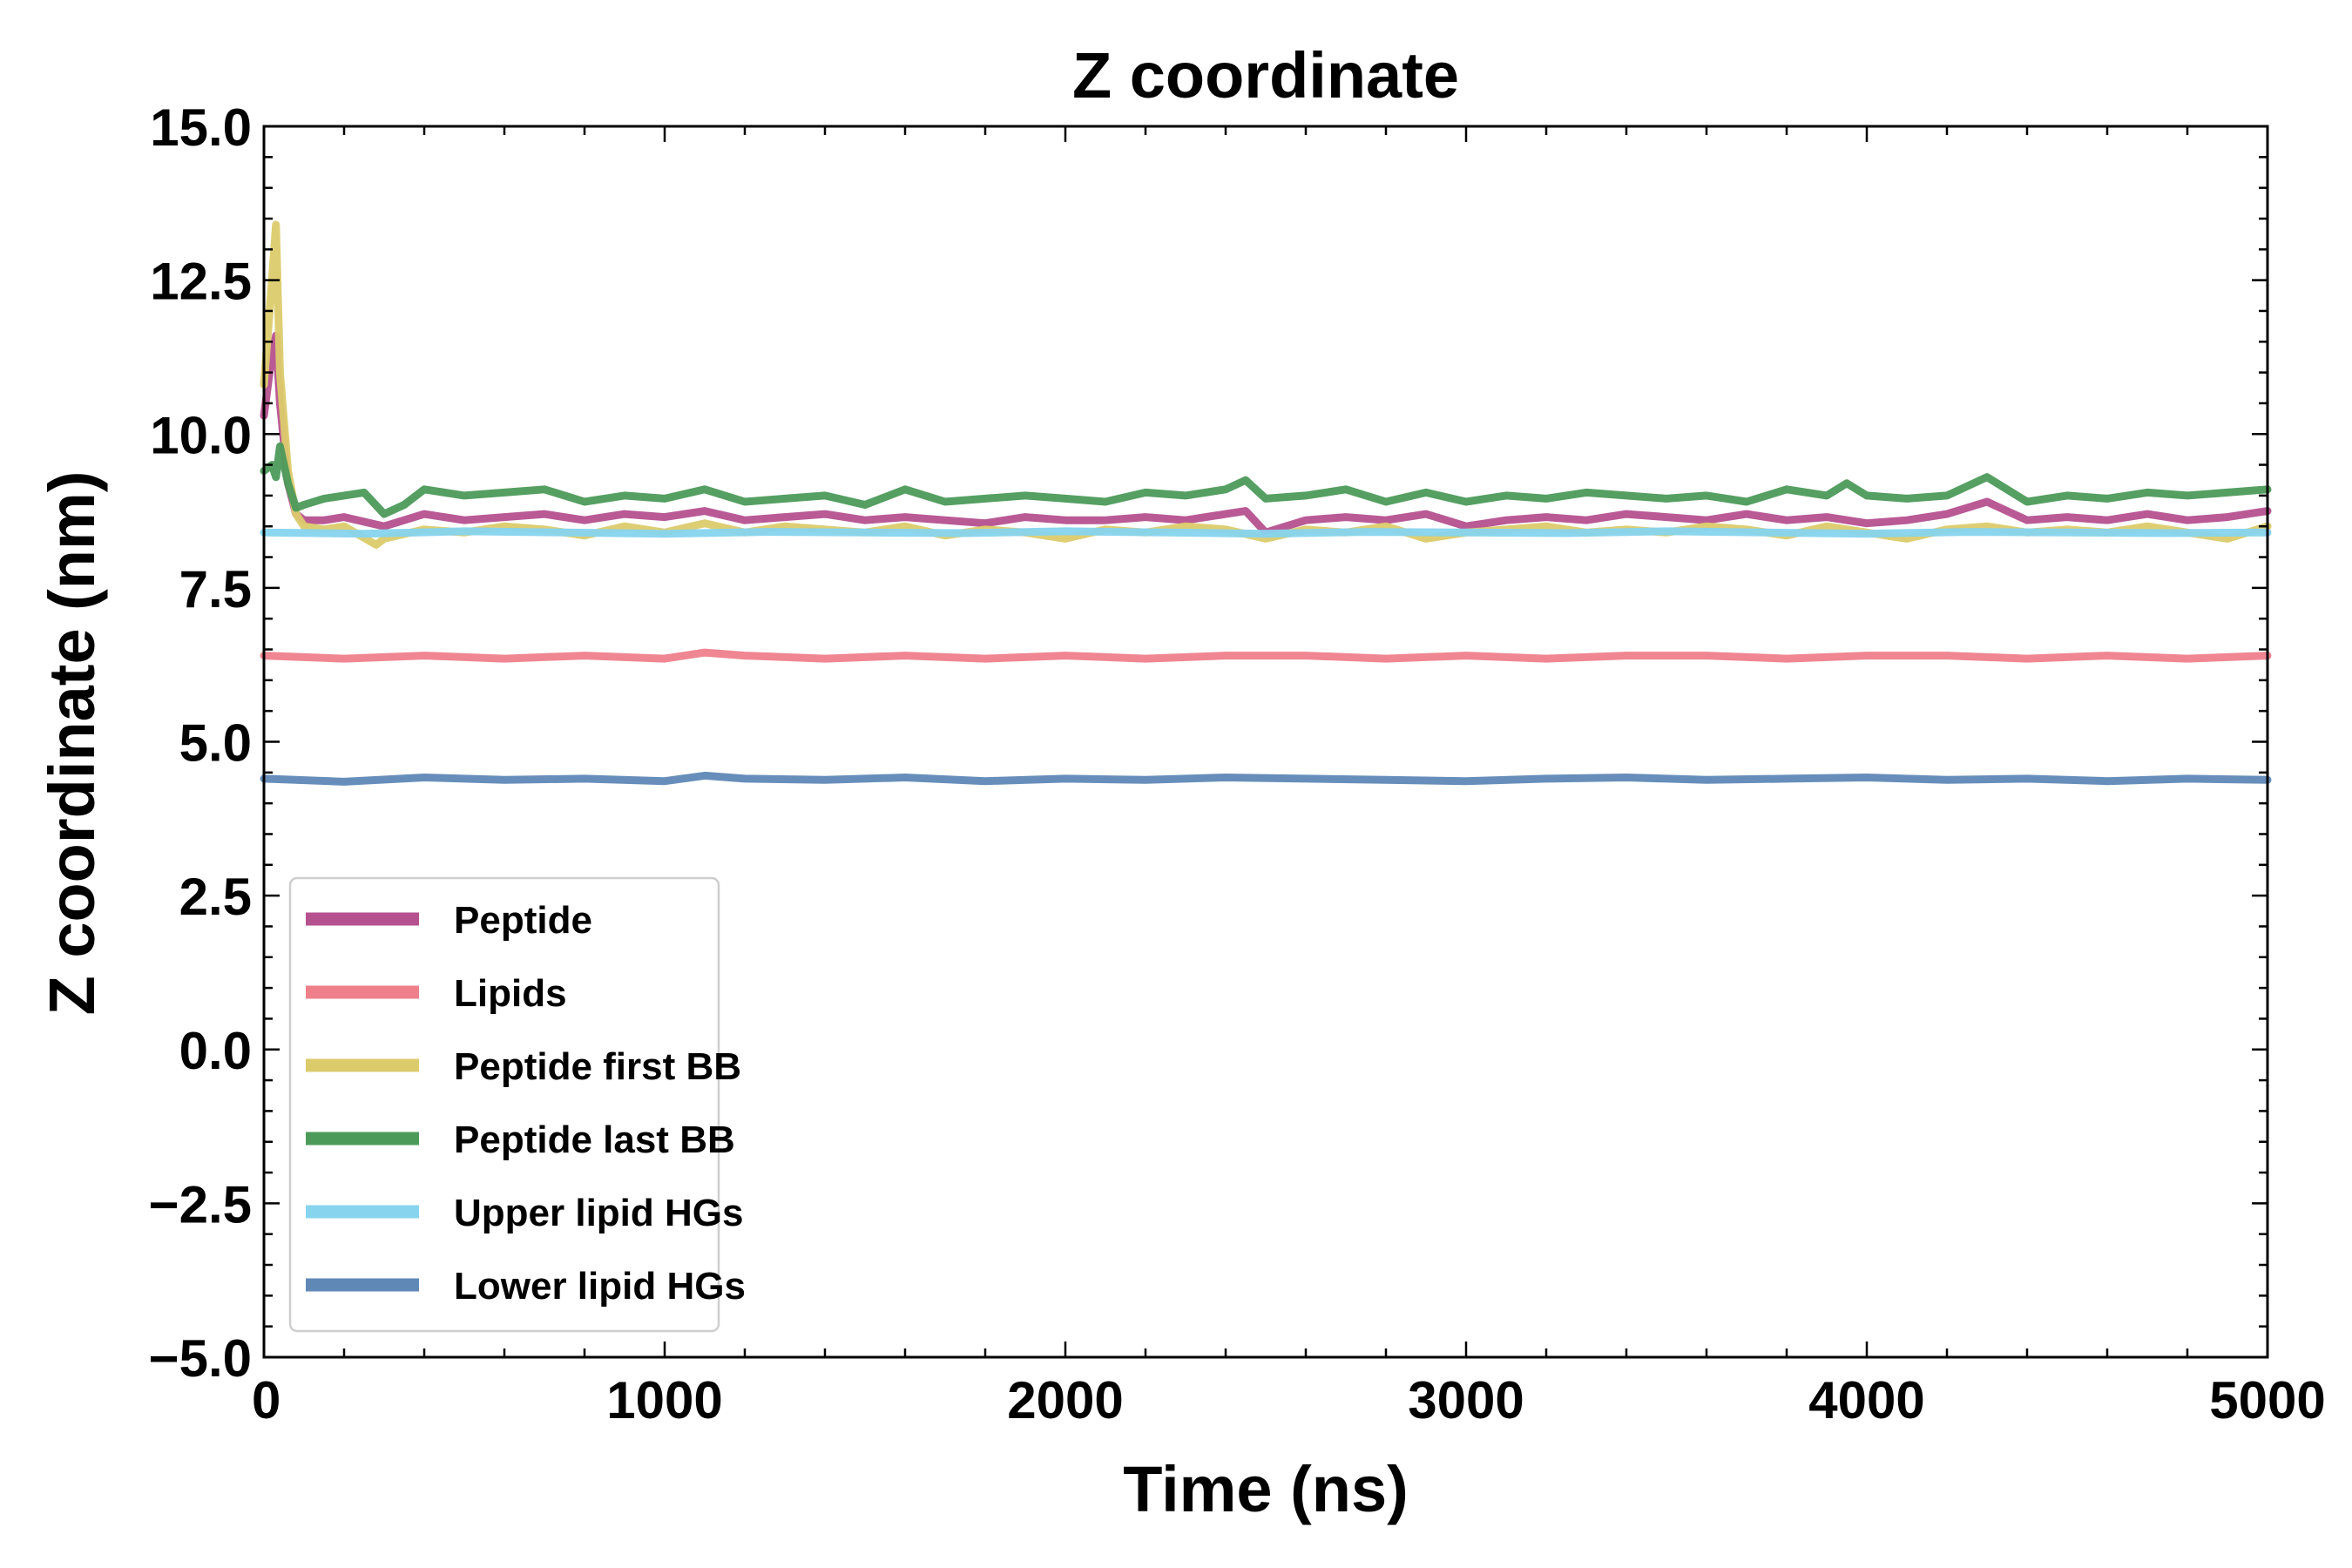 This screenshot has height=1568, width=2352. Describe the element at coordinates (72, 743) in the screenshot. I see `y-axis-label: Z coordinate (nm)` at that location.